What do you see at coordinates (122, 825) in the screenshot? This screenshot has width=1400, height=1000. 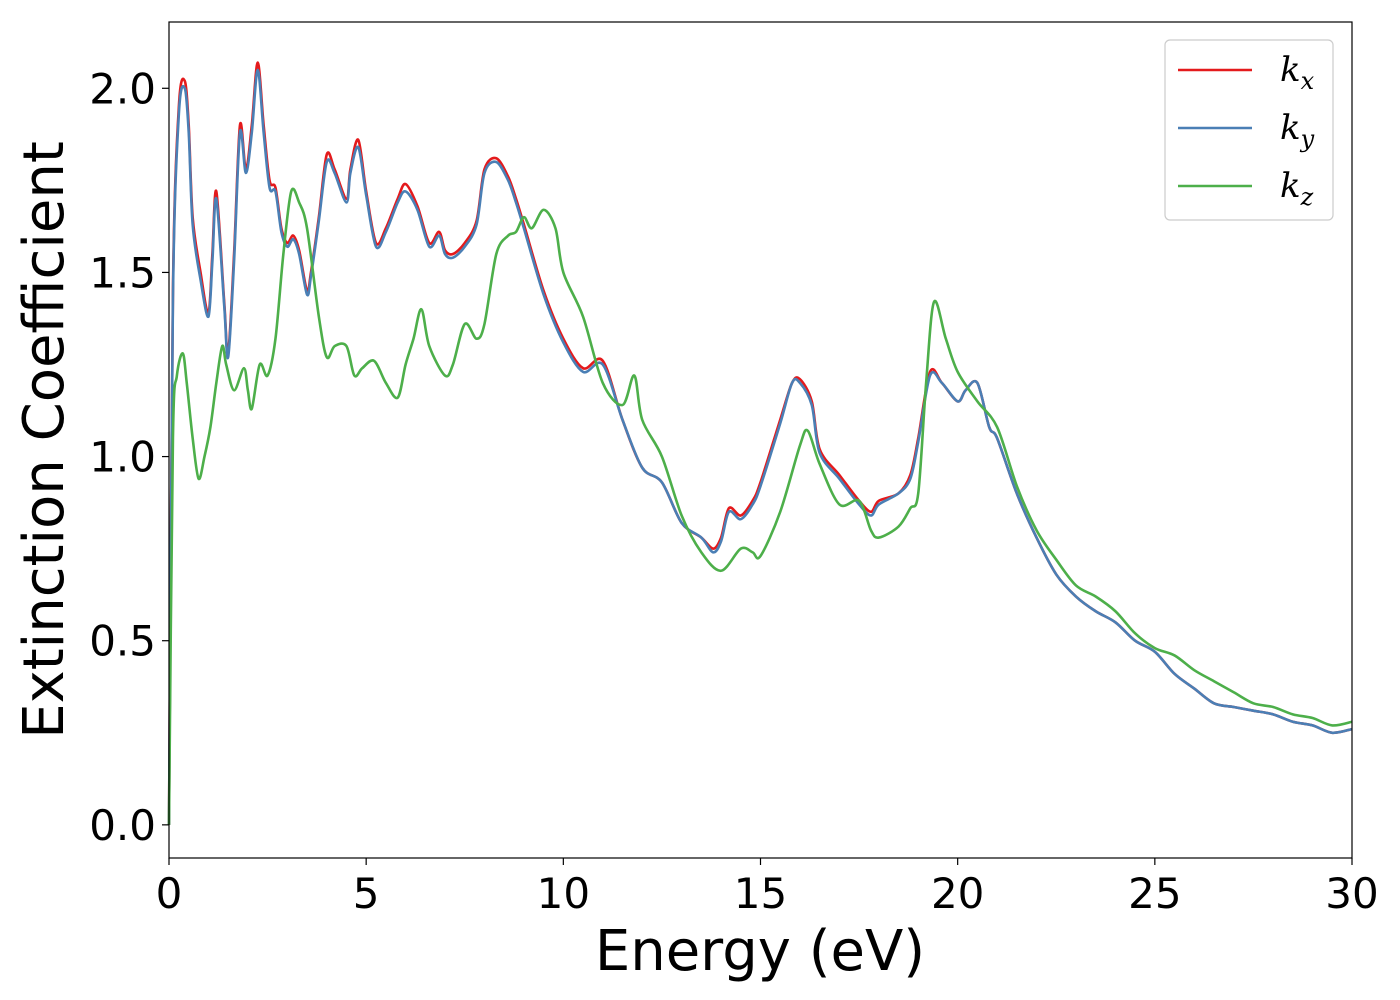 I see `y-tick-label: 0.0` at bounding box center [122, 825].